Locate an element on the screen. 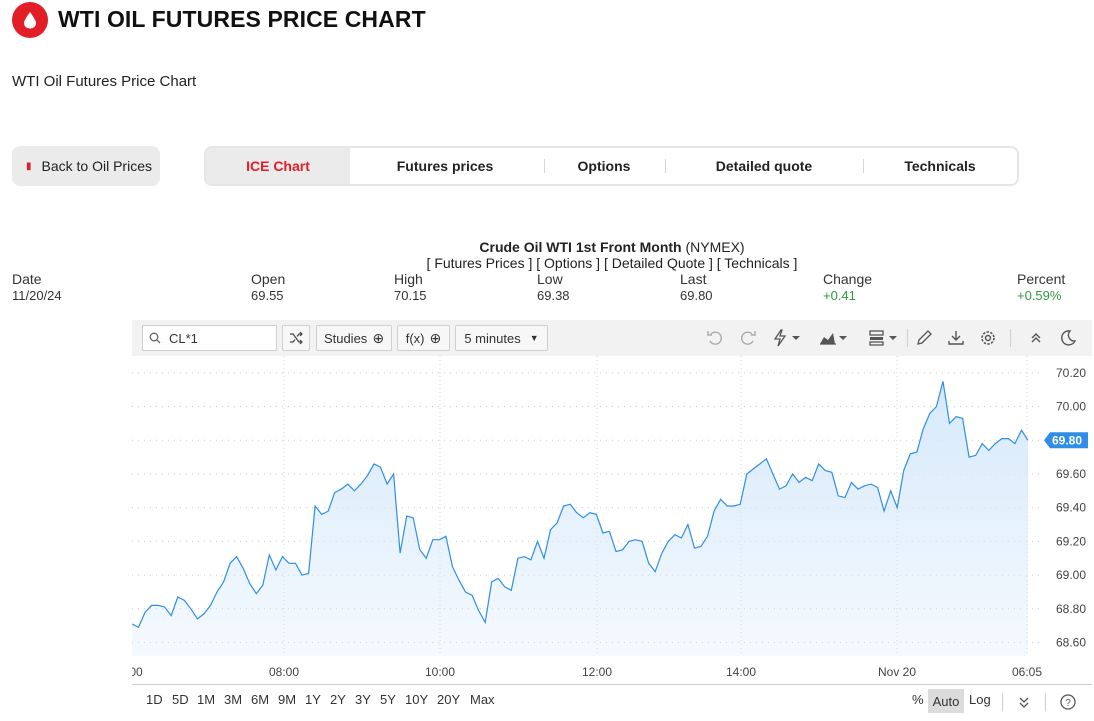 The height and width of the screenshot is (721, 1094). y-tick-label: 69.40 is located at coordinates (1071, 508).